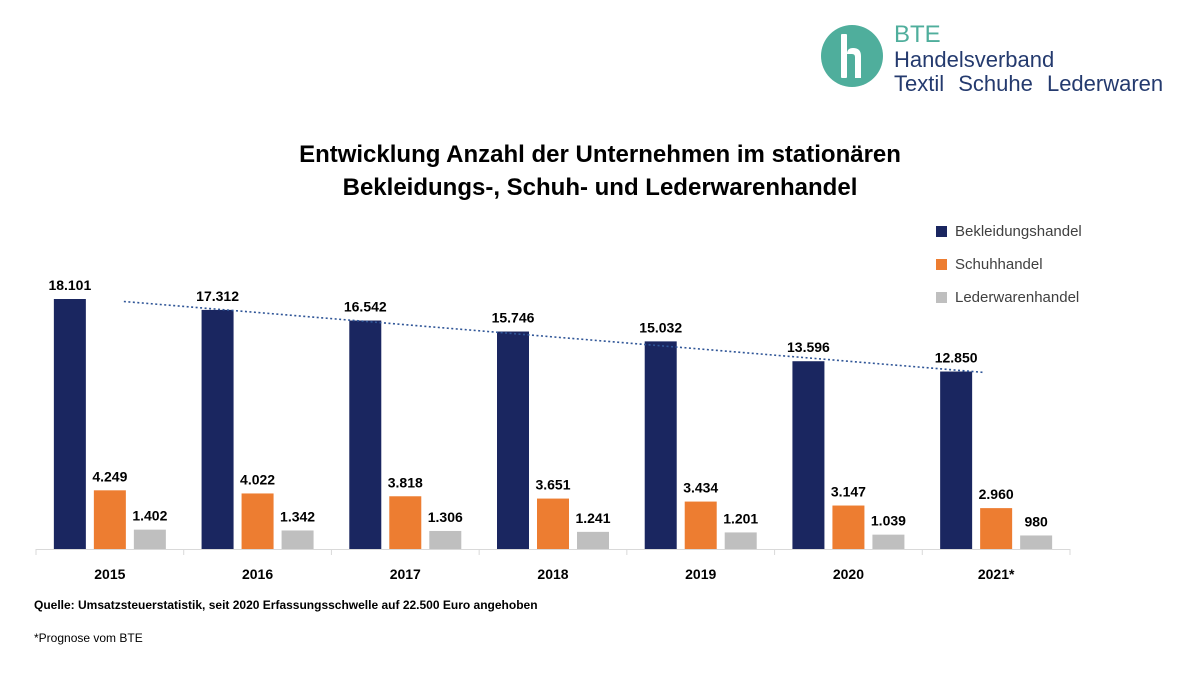  What do you see at coordinates (217, 429) in the screenshot?
I see `bar-bekleidungshandel-2016` at bounding box center [217, 429].